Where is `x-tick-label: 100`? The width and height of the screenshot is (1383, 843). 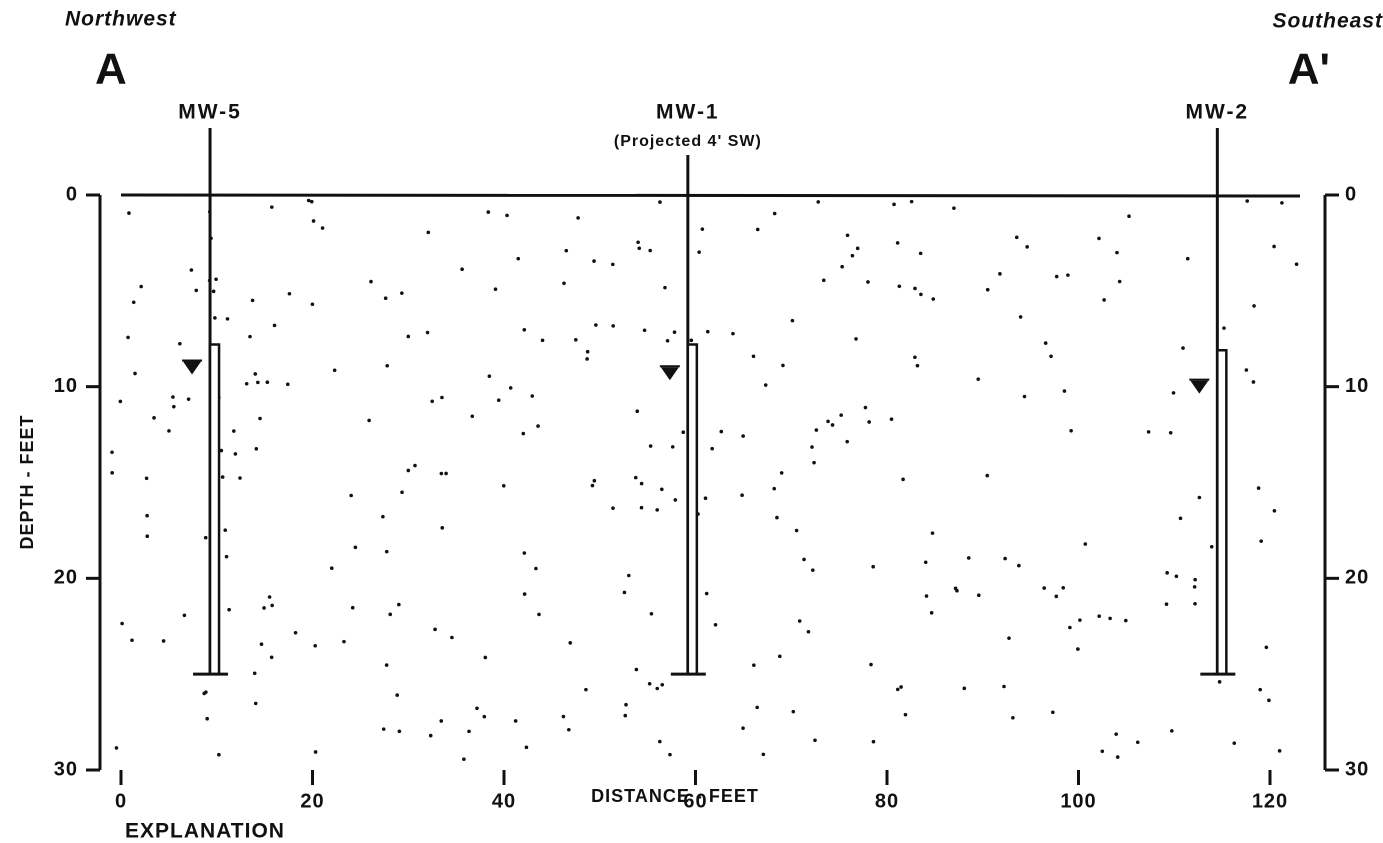
x-tick-label: 100 is located at coordinates (1078, 801).